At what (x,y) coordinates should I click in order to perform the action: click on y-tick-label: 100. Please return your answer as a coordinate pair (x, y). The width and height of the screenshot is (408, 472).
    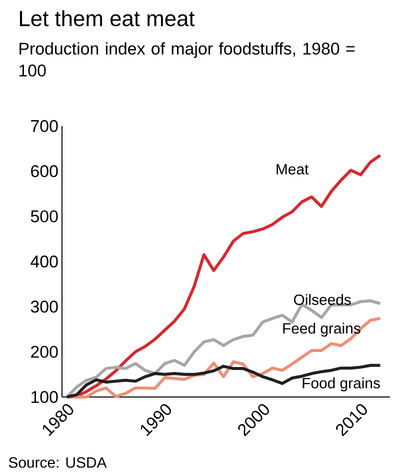
    Looking at the image, I should click on (45, 397).